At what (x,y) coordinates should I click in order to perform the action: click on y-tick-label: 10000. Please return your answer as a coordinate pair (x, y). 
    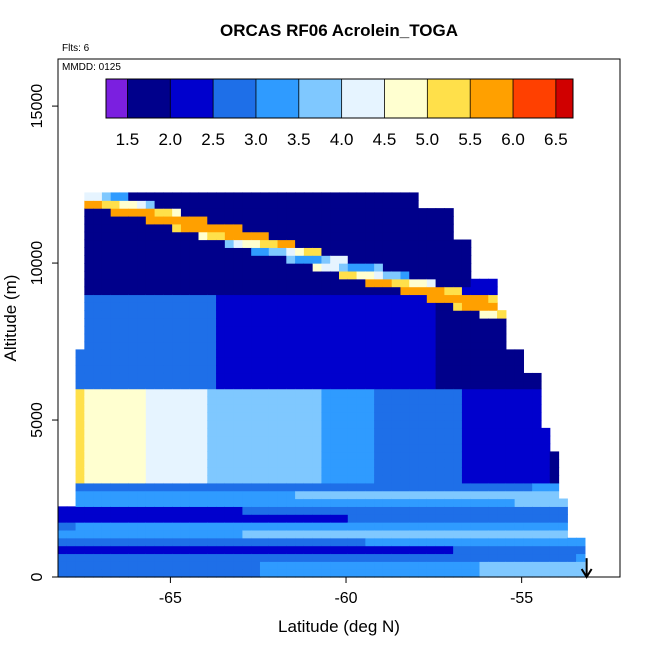
    Looking at the image, I should click on (37, 263).